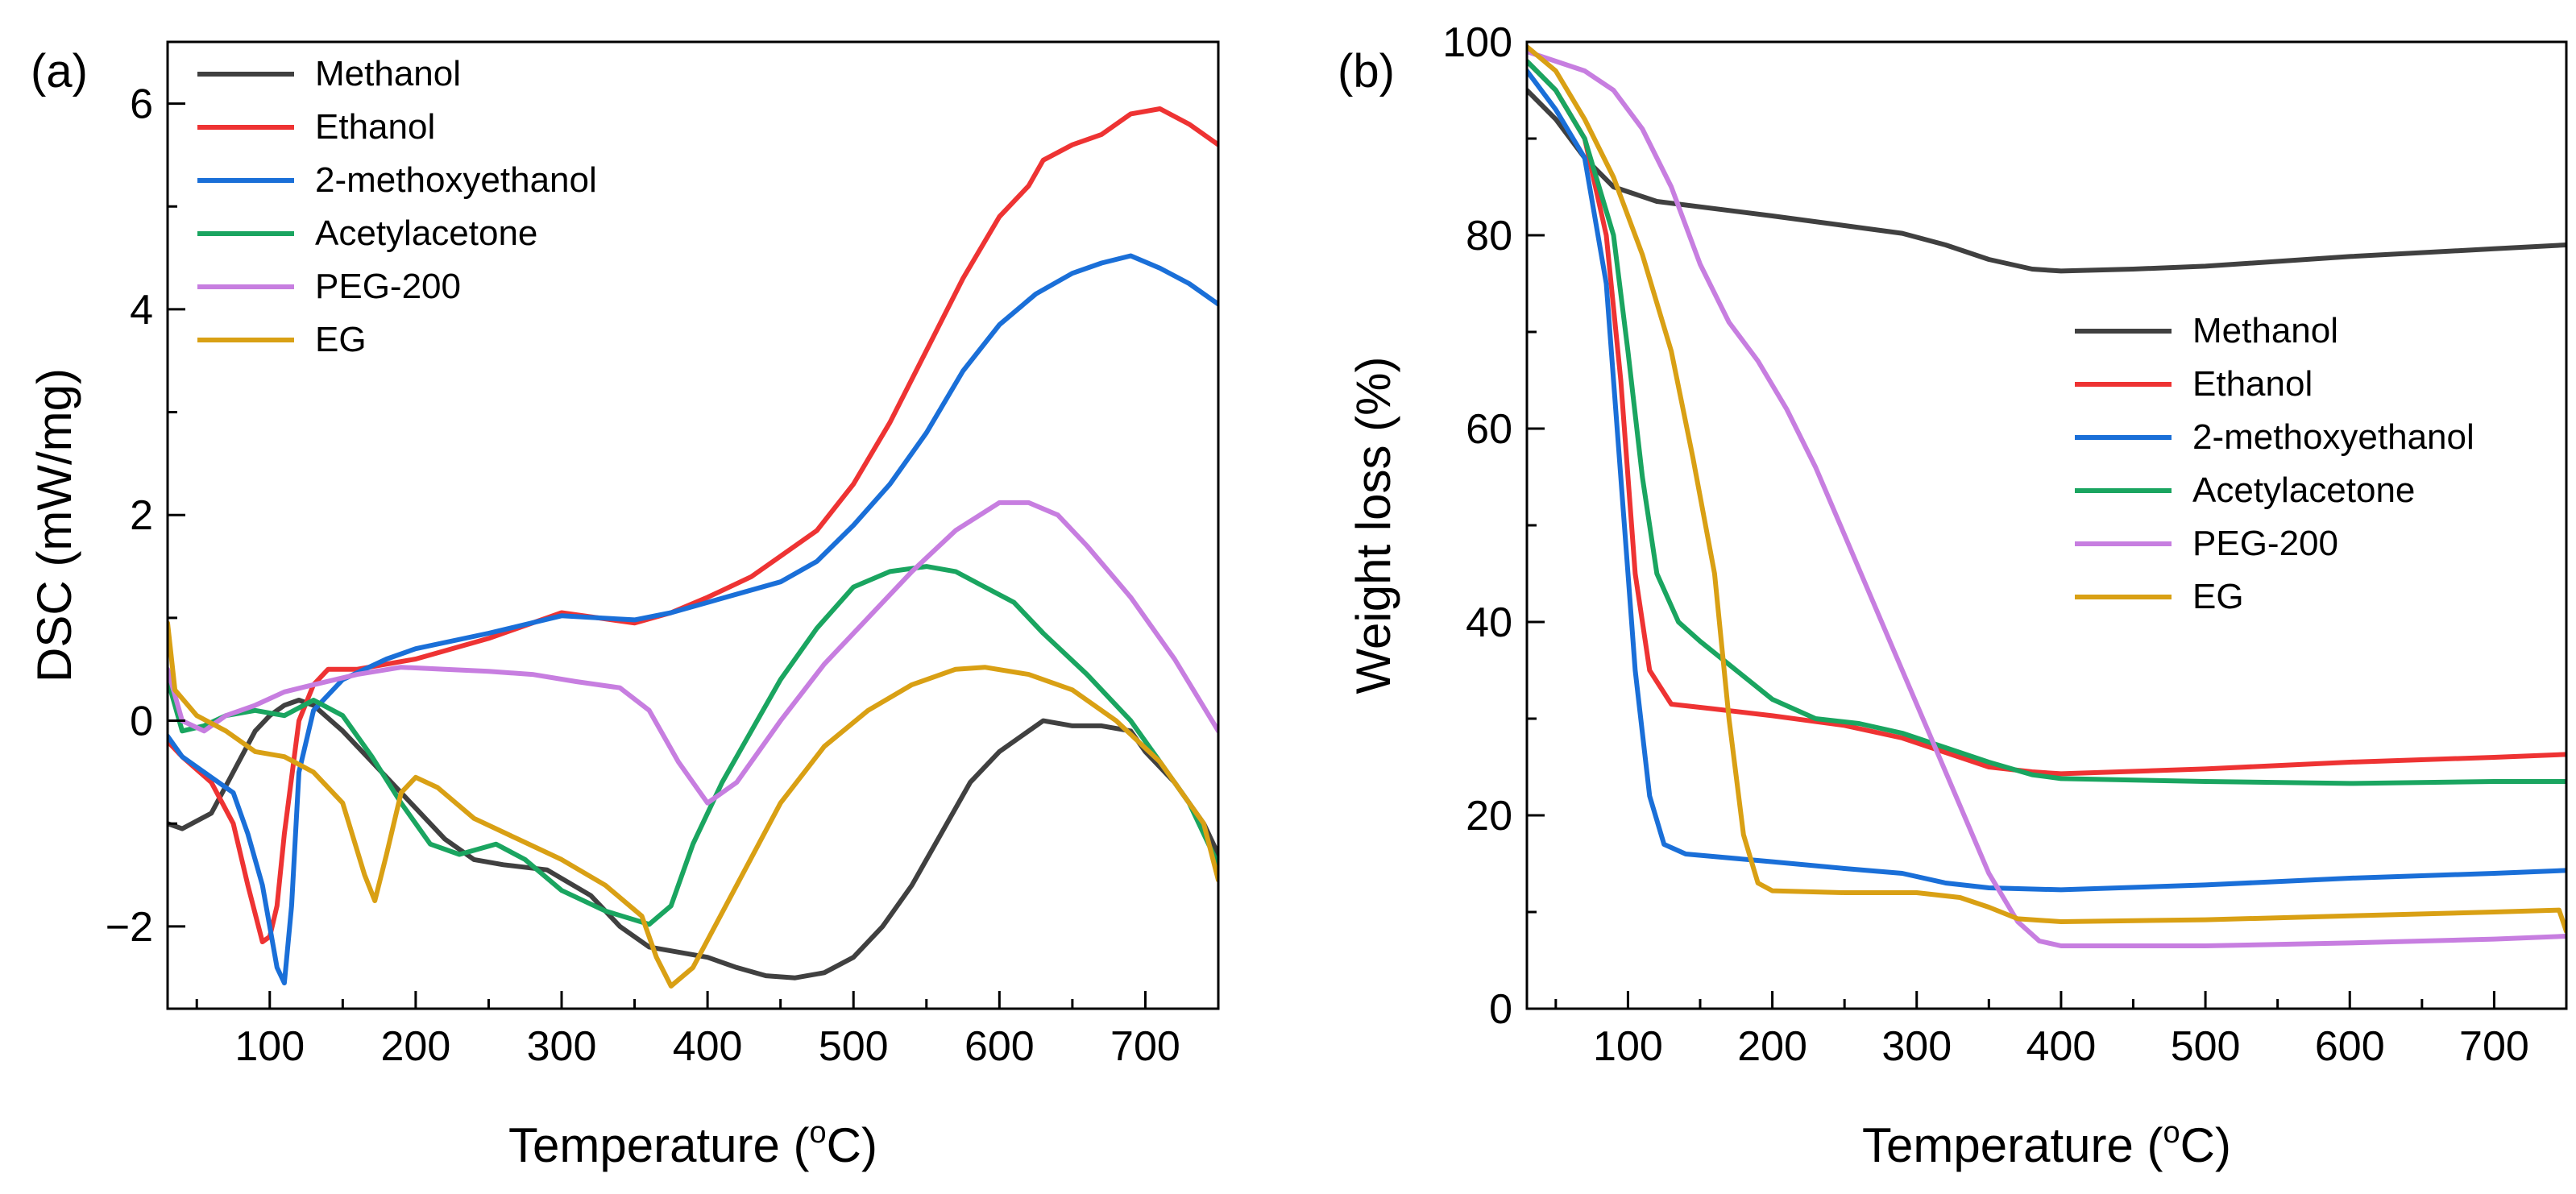  What do you see at coordinates (1366, 71) in the screenshot?
I see `panel-label: (b)` at bounding box center [1366, 71].